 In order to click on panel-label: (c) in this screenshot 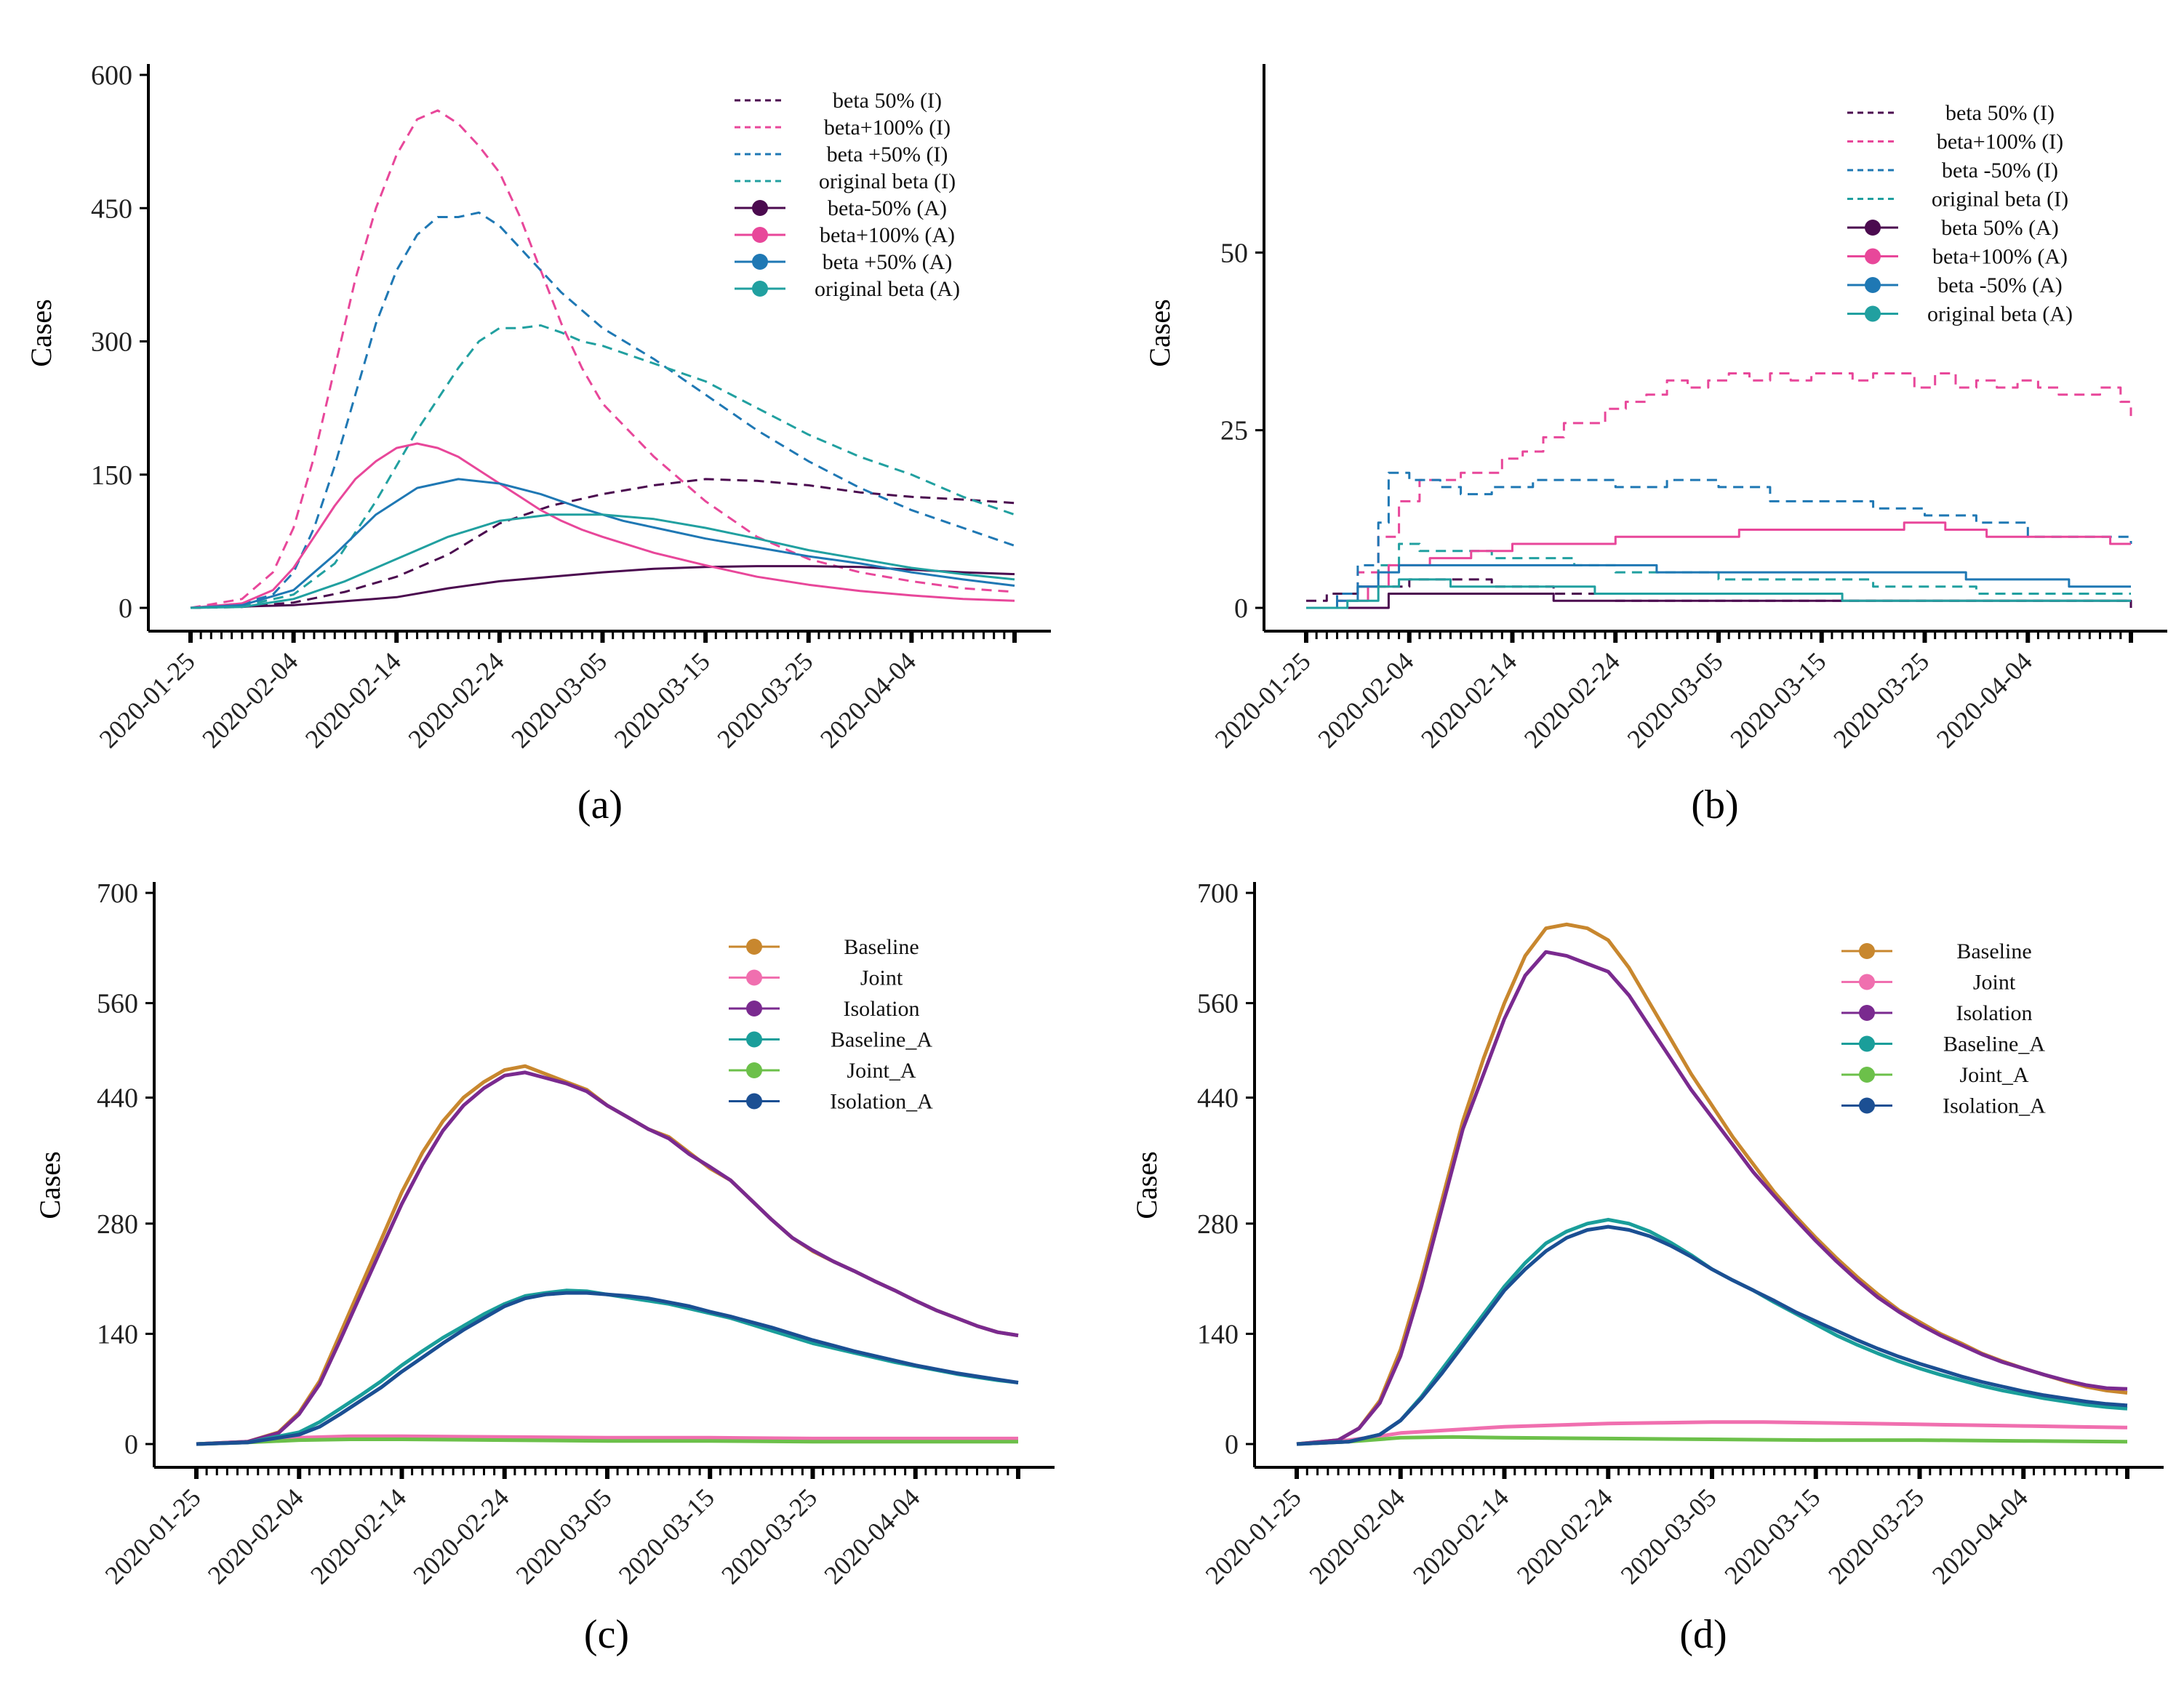, I will do `click(606, 1634)`.